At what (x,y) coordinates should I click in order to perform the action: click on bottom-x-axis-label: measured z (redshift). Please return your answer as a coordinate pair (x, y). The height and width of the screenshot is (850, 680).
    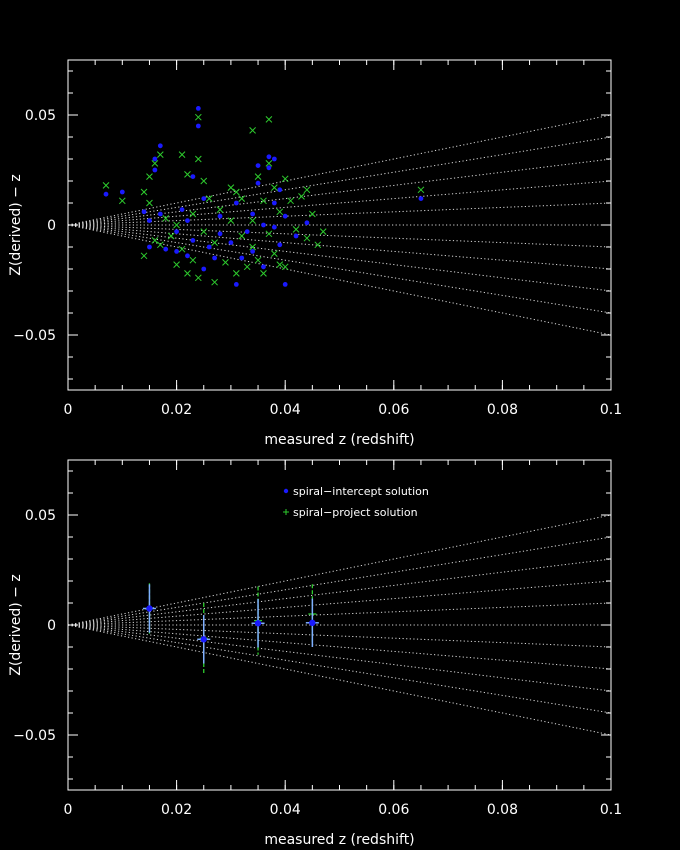
    Looking at the image, I should click on (339, 840).